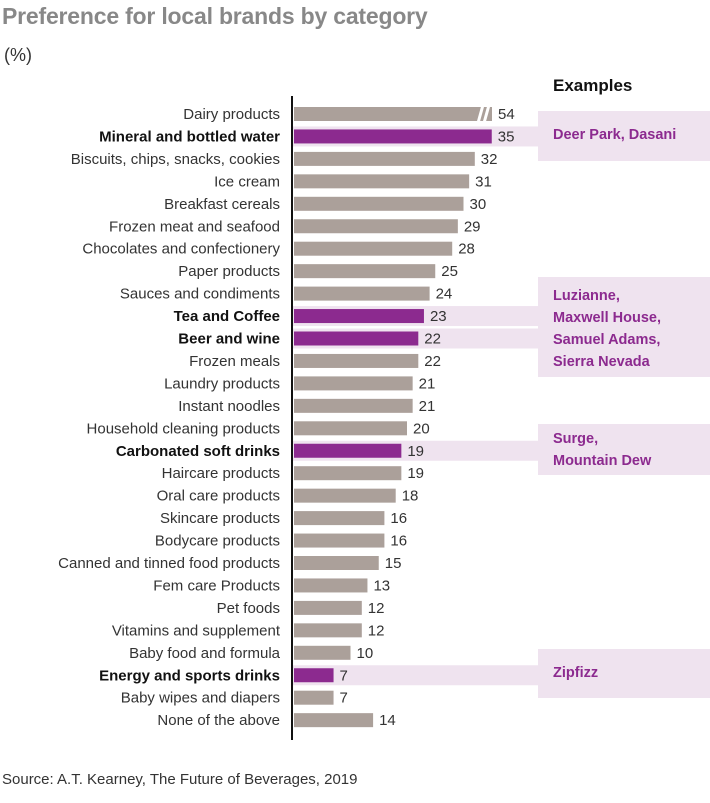 Image resolution: width=710 pixels, height=803 pixels. Describe the element at coordinates (194, 226) in the screenshot. I see `category-label: Frozen meat and seafood` at that location.